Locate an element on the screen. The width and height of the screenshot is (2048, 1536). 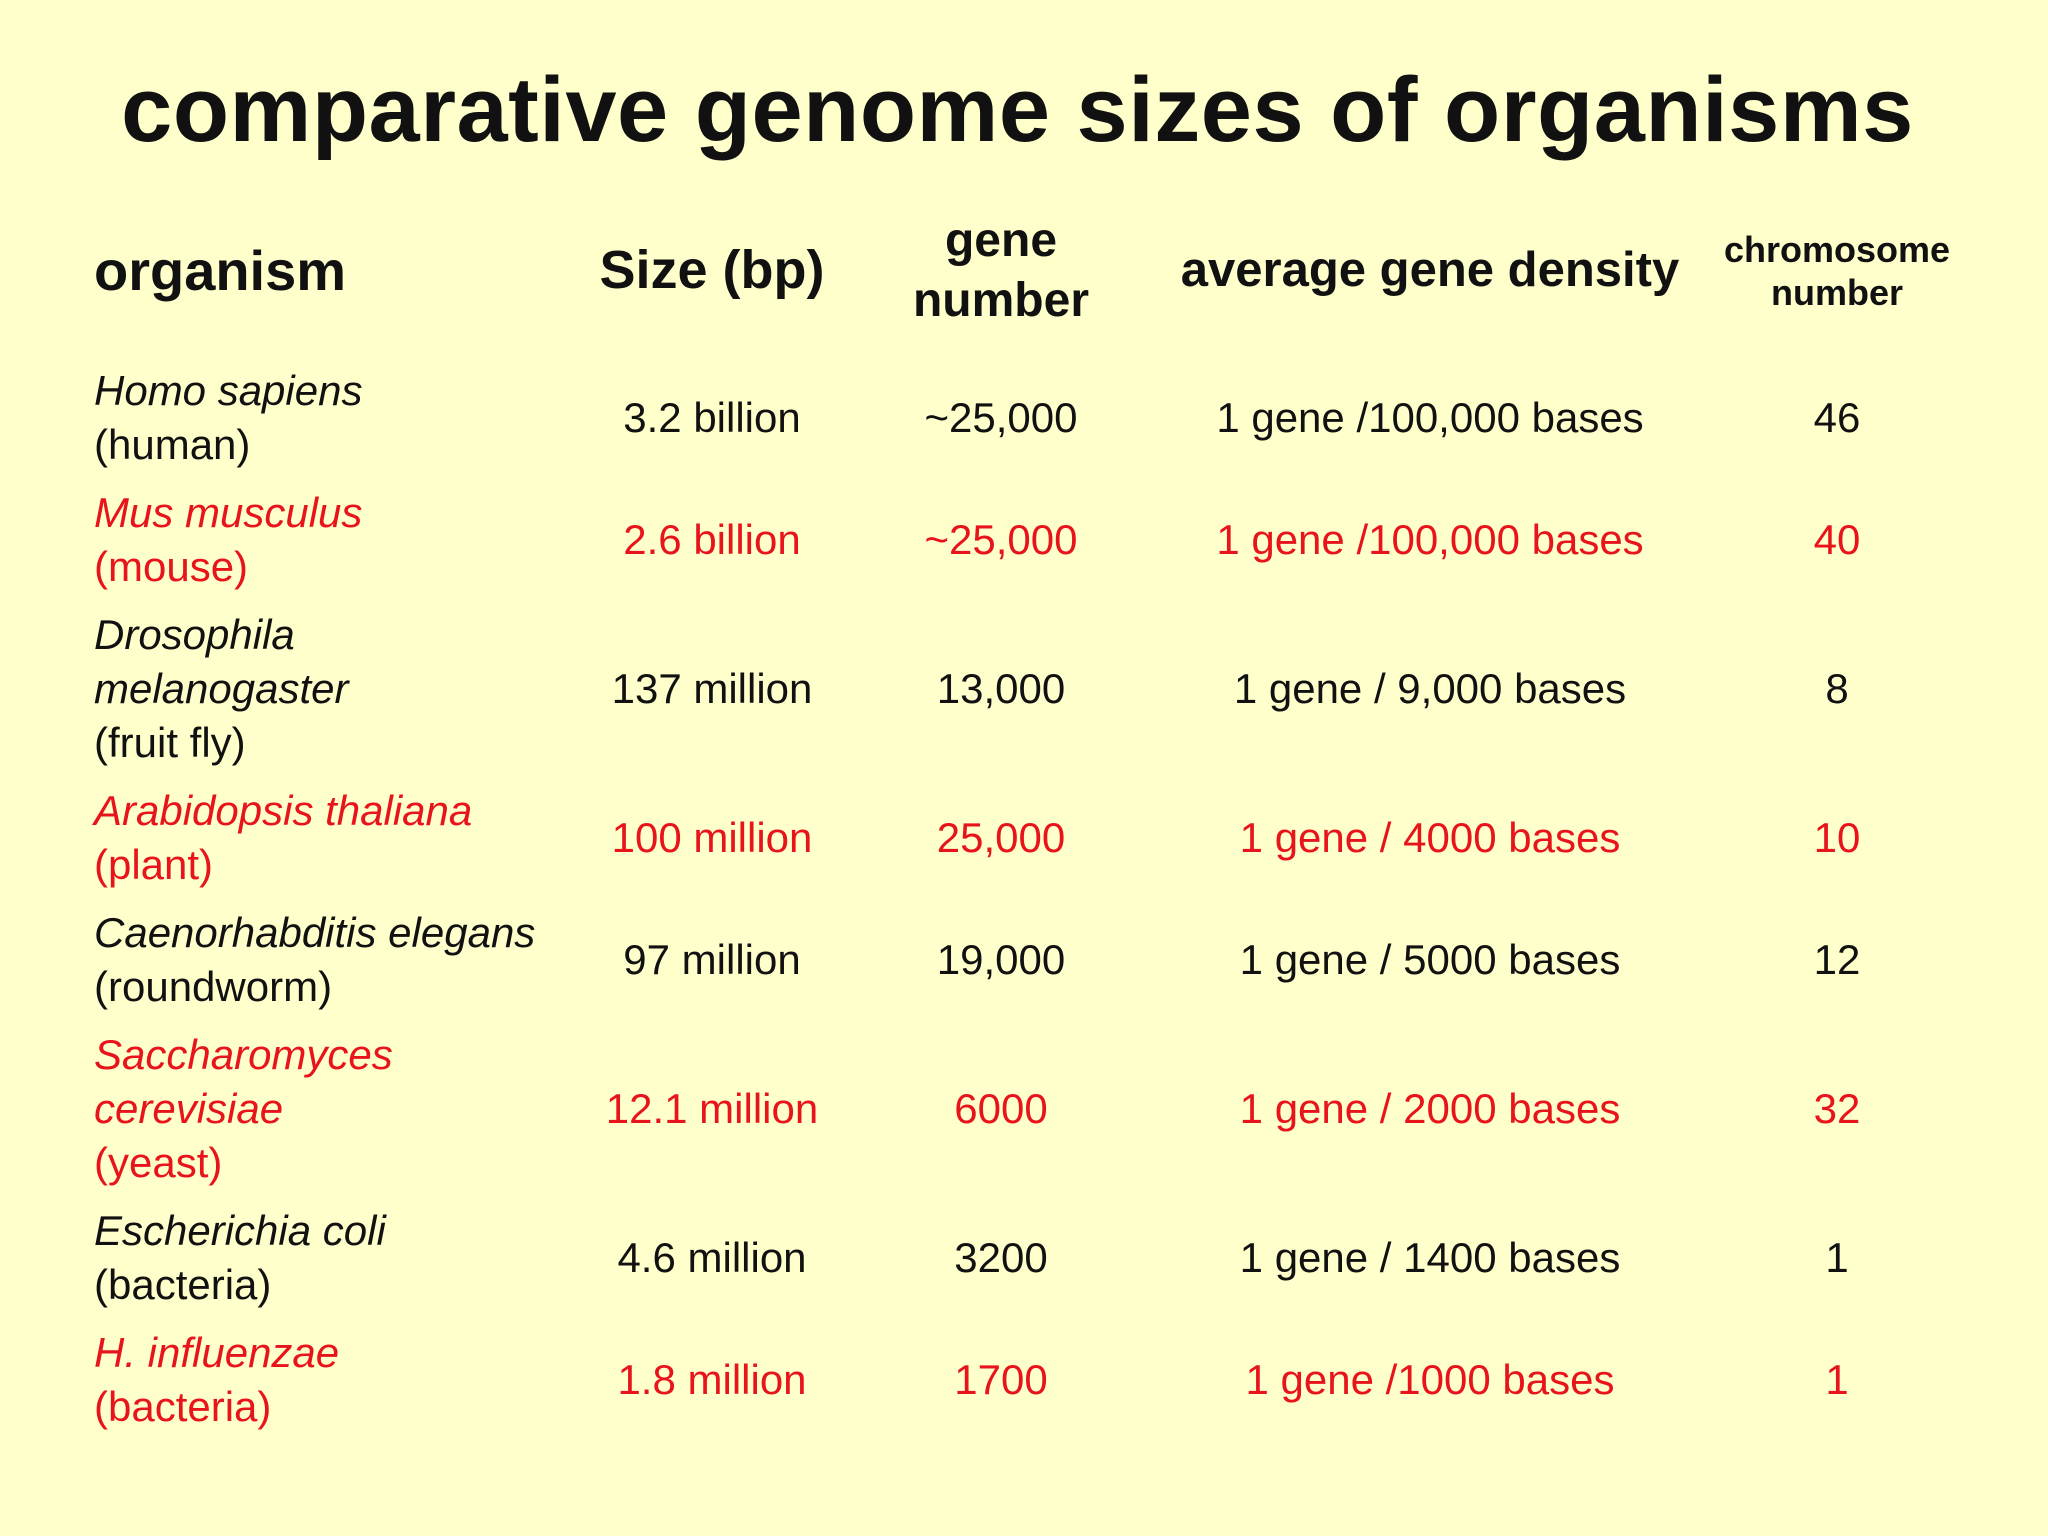
size-cell: 97 million is located at coordinates (712, 959).